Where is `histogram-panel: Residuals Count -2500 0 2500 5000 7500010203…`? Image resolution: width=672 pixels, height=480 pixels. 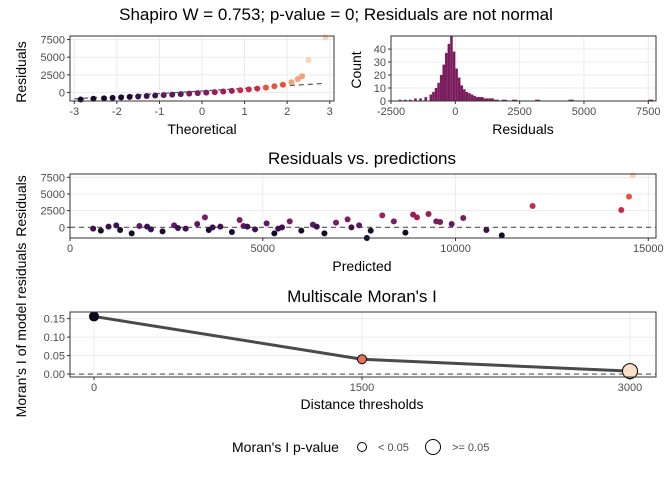
histogram-panel: Residuals Count -2500 0 2500 5000 7500010203… is located at coordinates (504, 86).